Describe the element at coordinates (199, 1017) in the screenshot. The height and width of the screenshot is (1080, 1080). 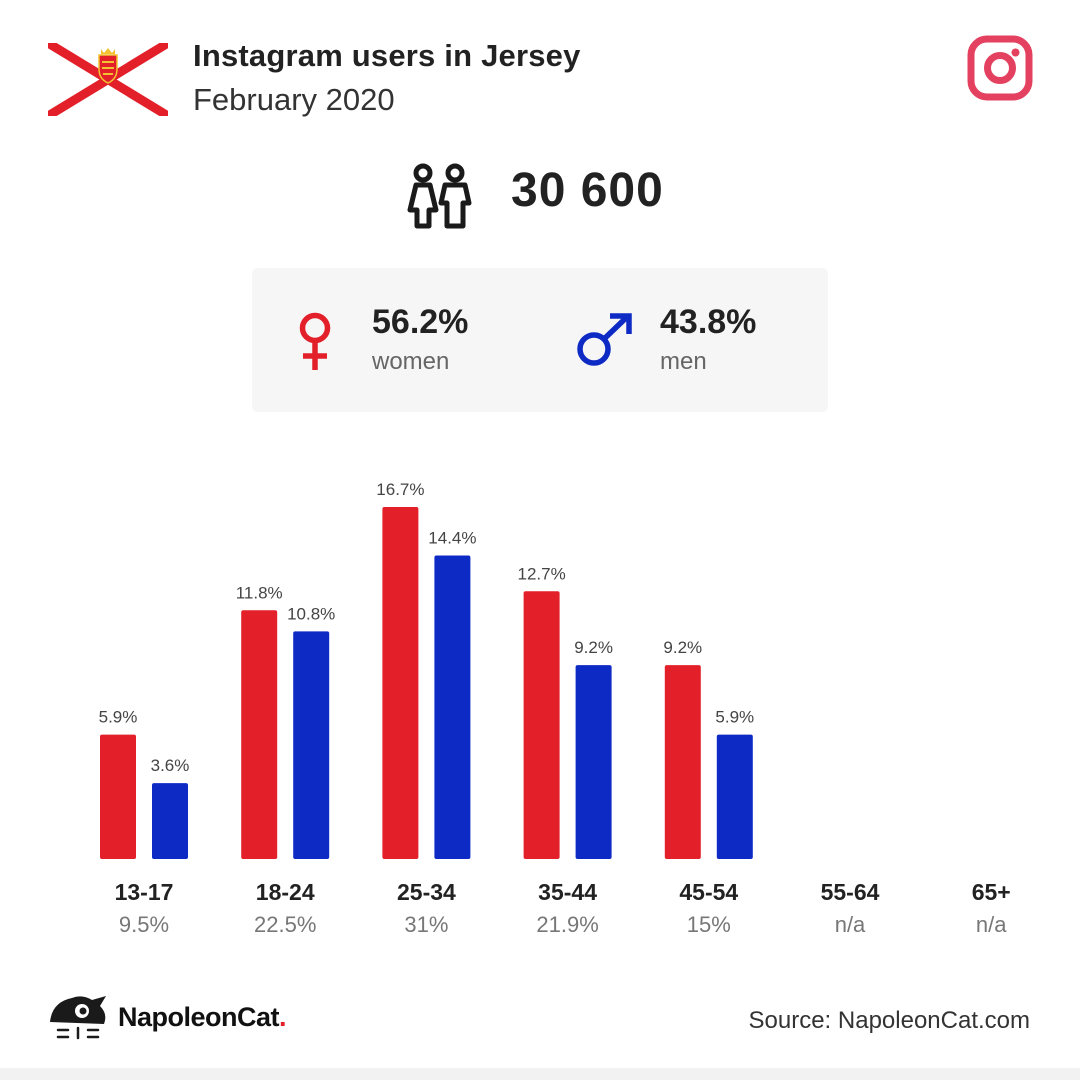
I see `brand-name-text: NapoleonCat` at that location.